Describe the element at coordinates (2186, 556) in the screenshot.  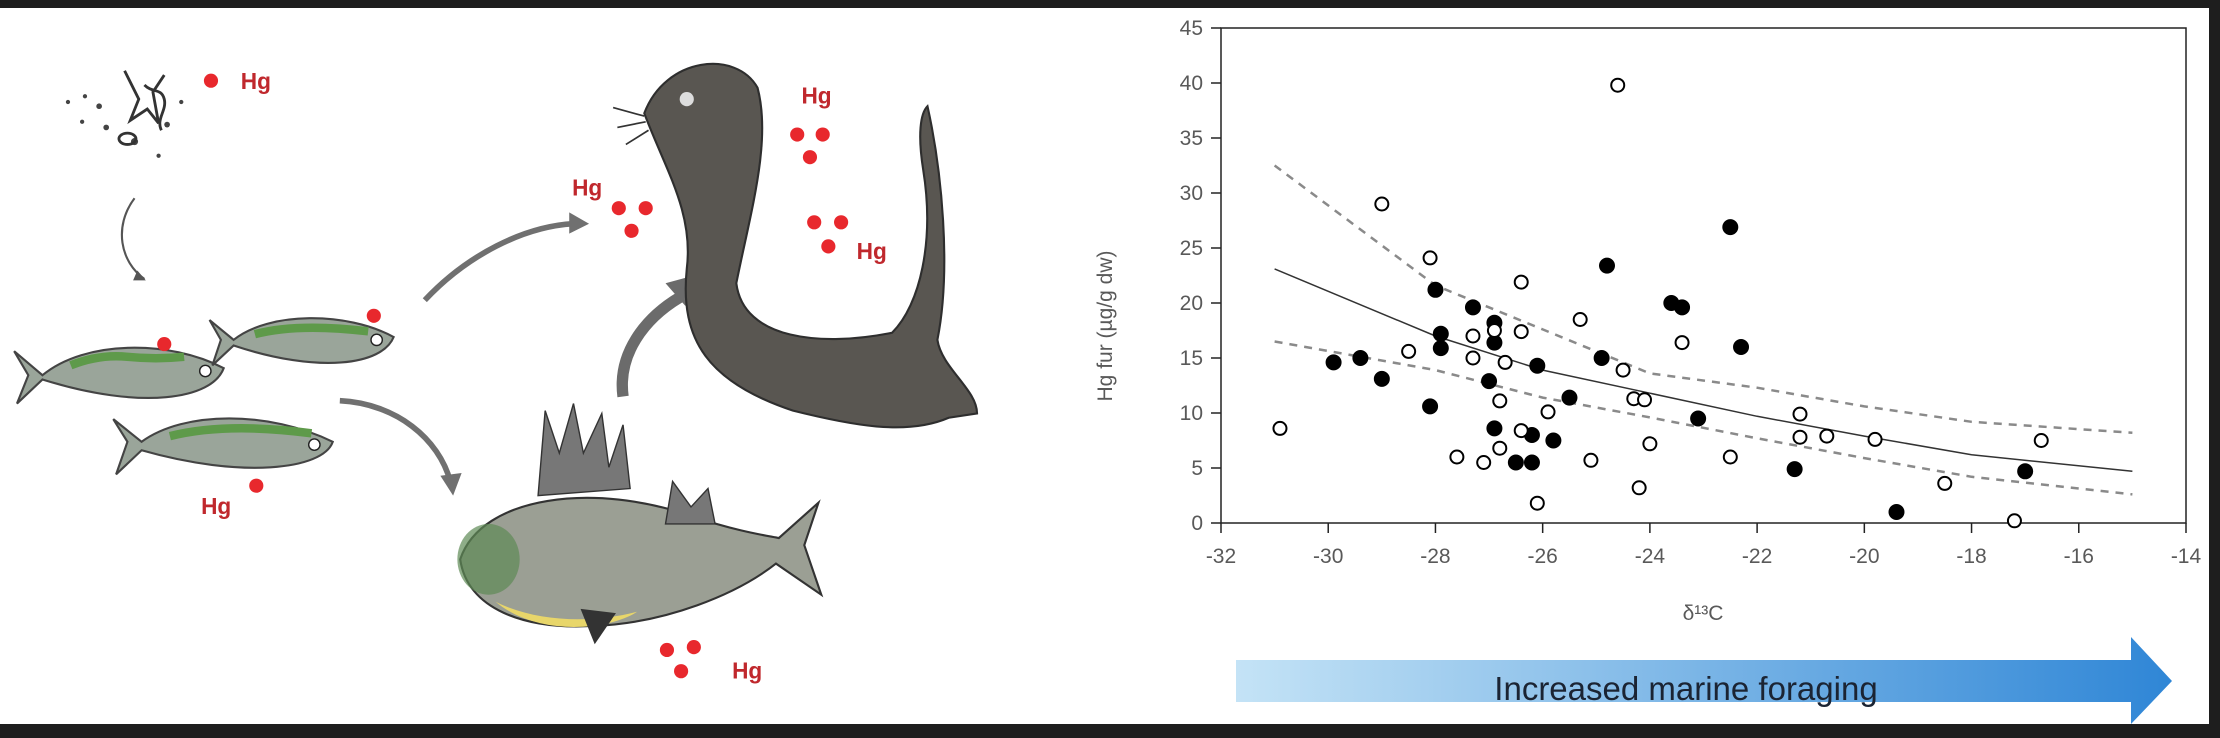
I see `x-tick-label: -14` at that location.